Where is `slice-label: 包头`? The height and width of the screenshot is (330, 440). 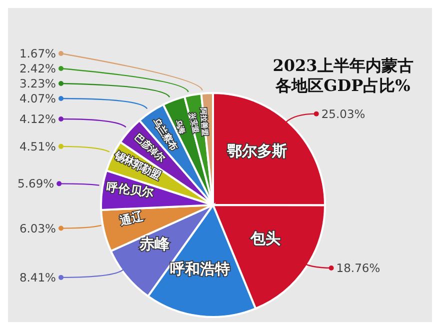 slice-label: 包头 is located at coordinates (265, 239).